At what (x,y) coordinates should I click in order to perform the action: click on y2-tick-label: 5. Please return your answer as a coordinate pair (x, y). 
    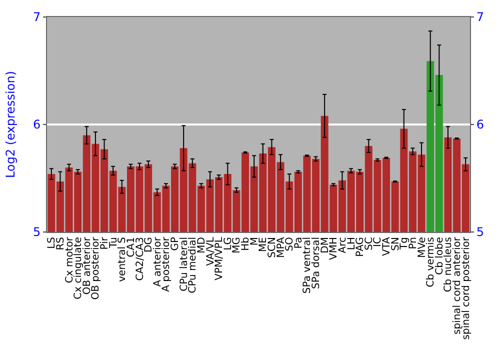
    Looking at the image, I should click on (480, 232).